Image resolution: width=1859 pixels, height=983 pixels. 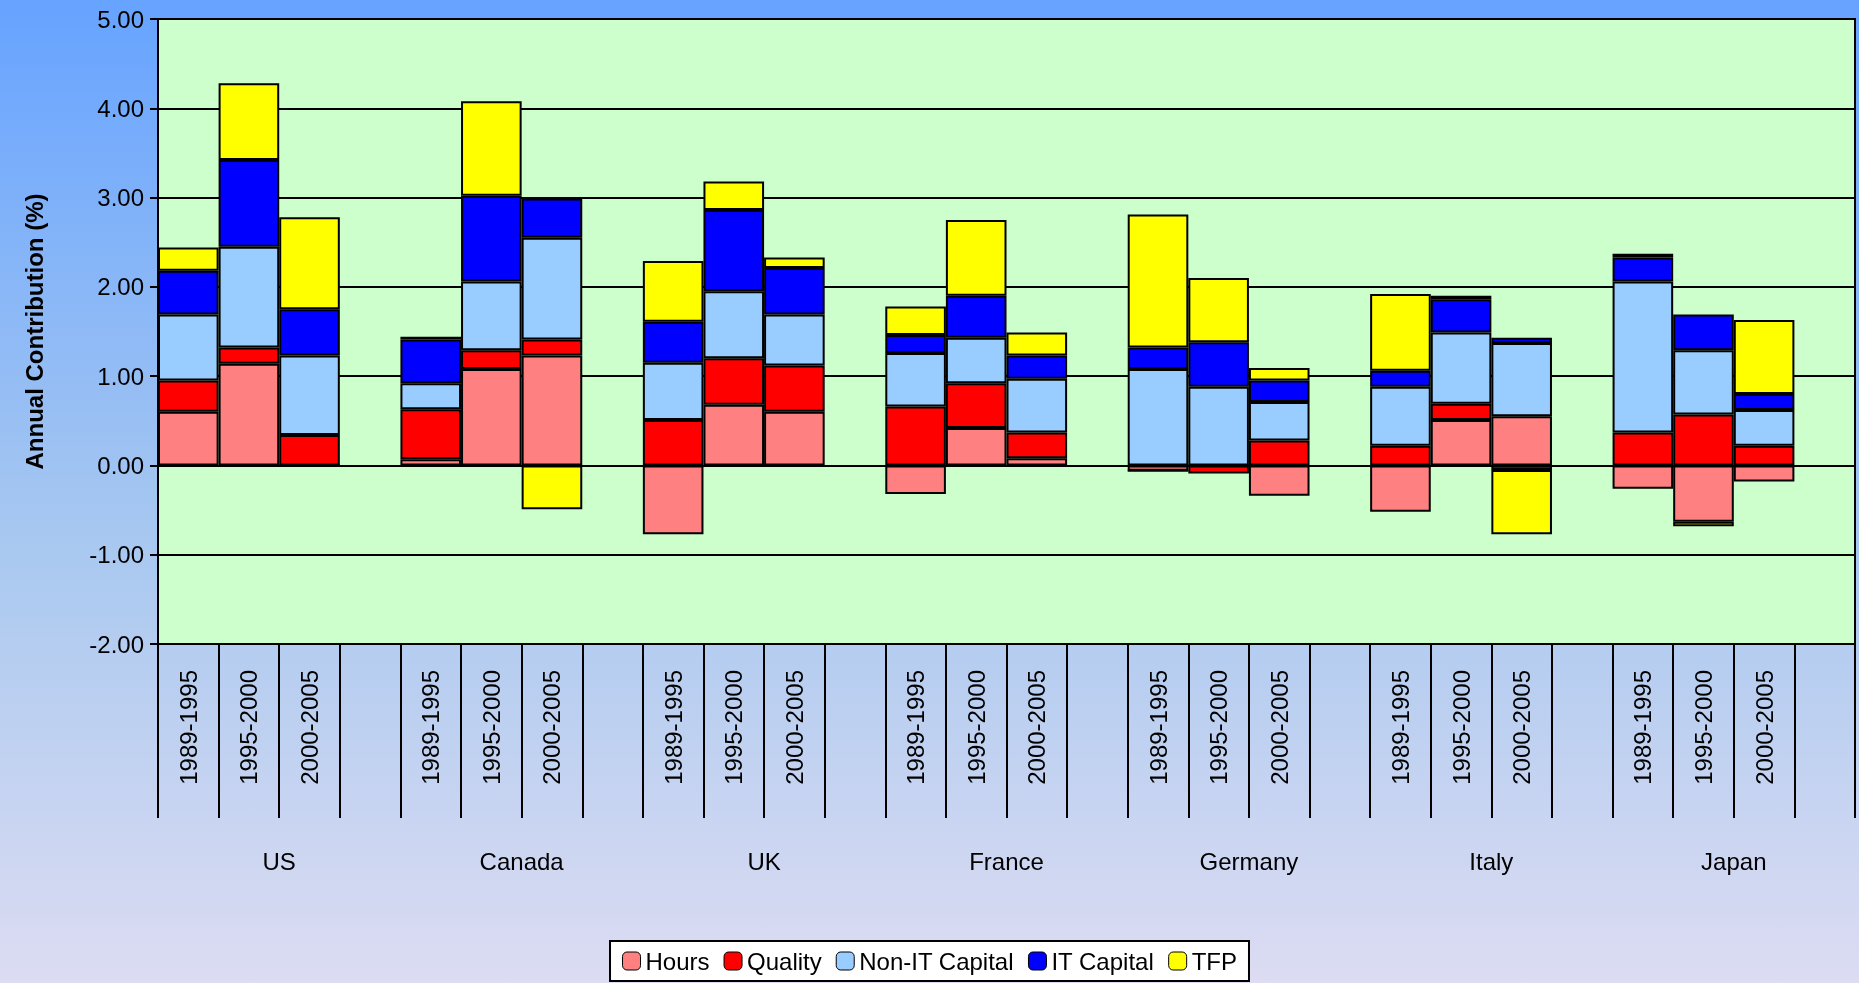 I want to click on y-tick-label: 4.00, so click(x=120, y=108).